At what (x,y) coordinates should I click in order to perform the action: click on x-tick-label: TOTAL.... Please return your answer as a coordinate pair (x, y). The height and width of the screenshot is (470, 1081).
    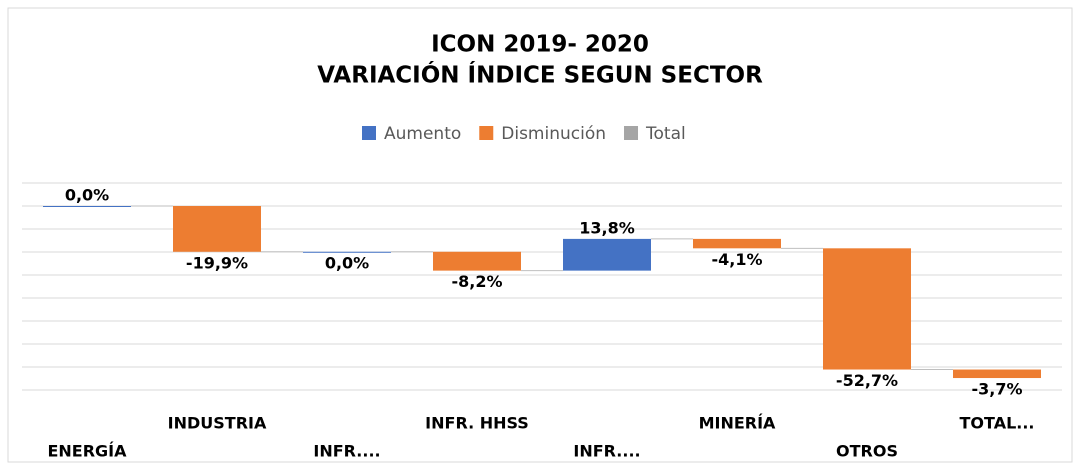
    Looking at the image, I should click on (997, 423).